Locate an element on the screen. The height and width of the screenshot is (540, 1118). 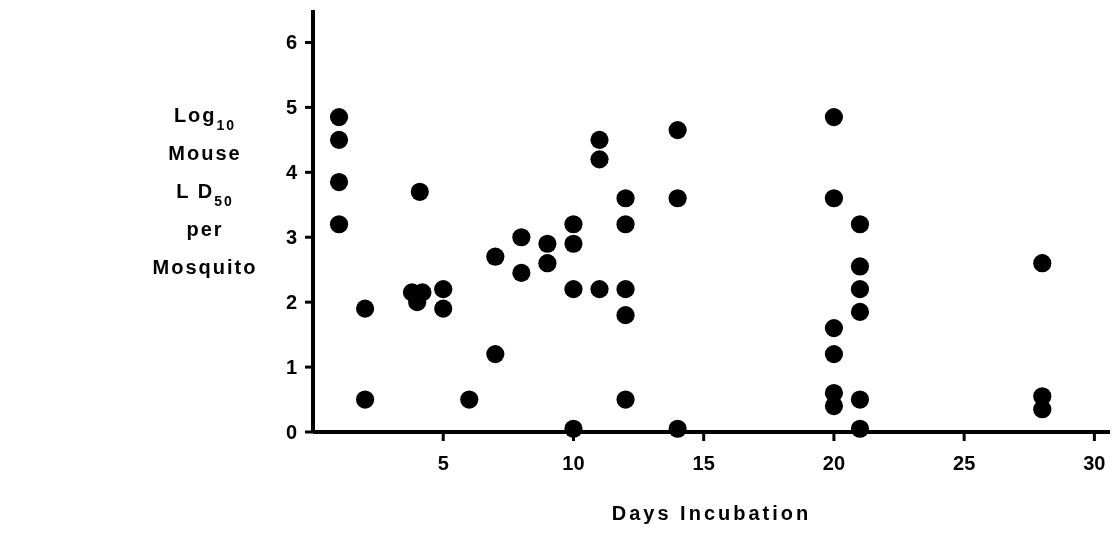
y-axis-title: Log$_{10}$ Mouse L D$_{50}$ per Mosquito is located at coordinates (205, 191).